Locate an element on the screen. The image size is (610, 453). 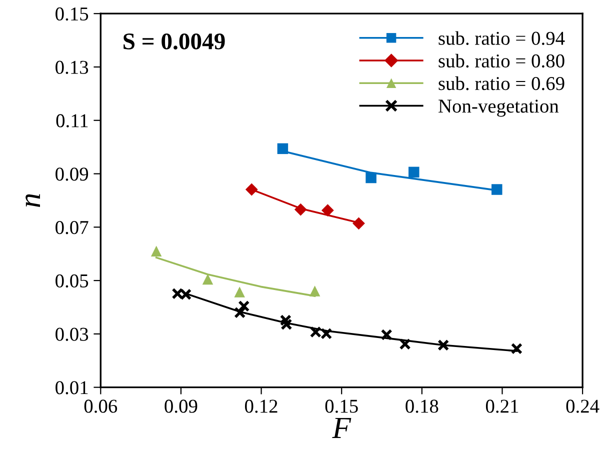
y-tick-label: 0.05 is located at coordinates (72, 281).